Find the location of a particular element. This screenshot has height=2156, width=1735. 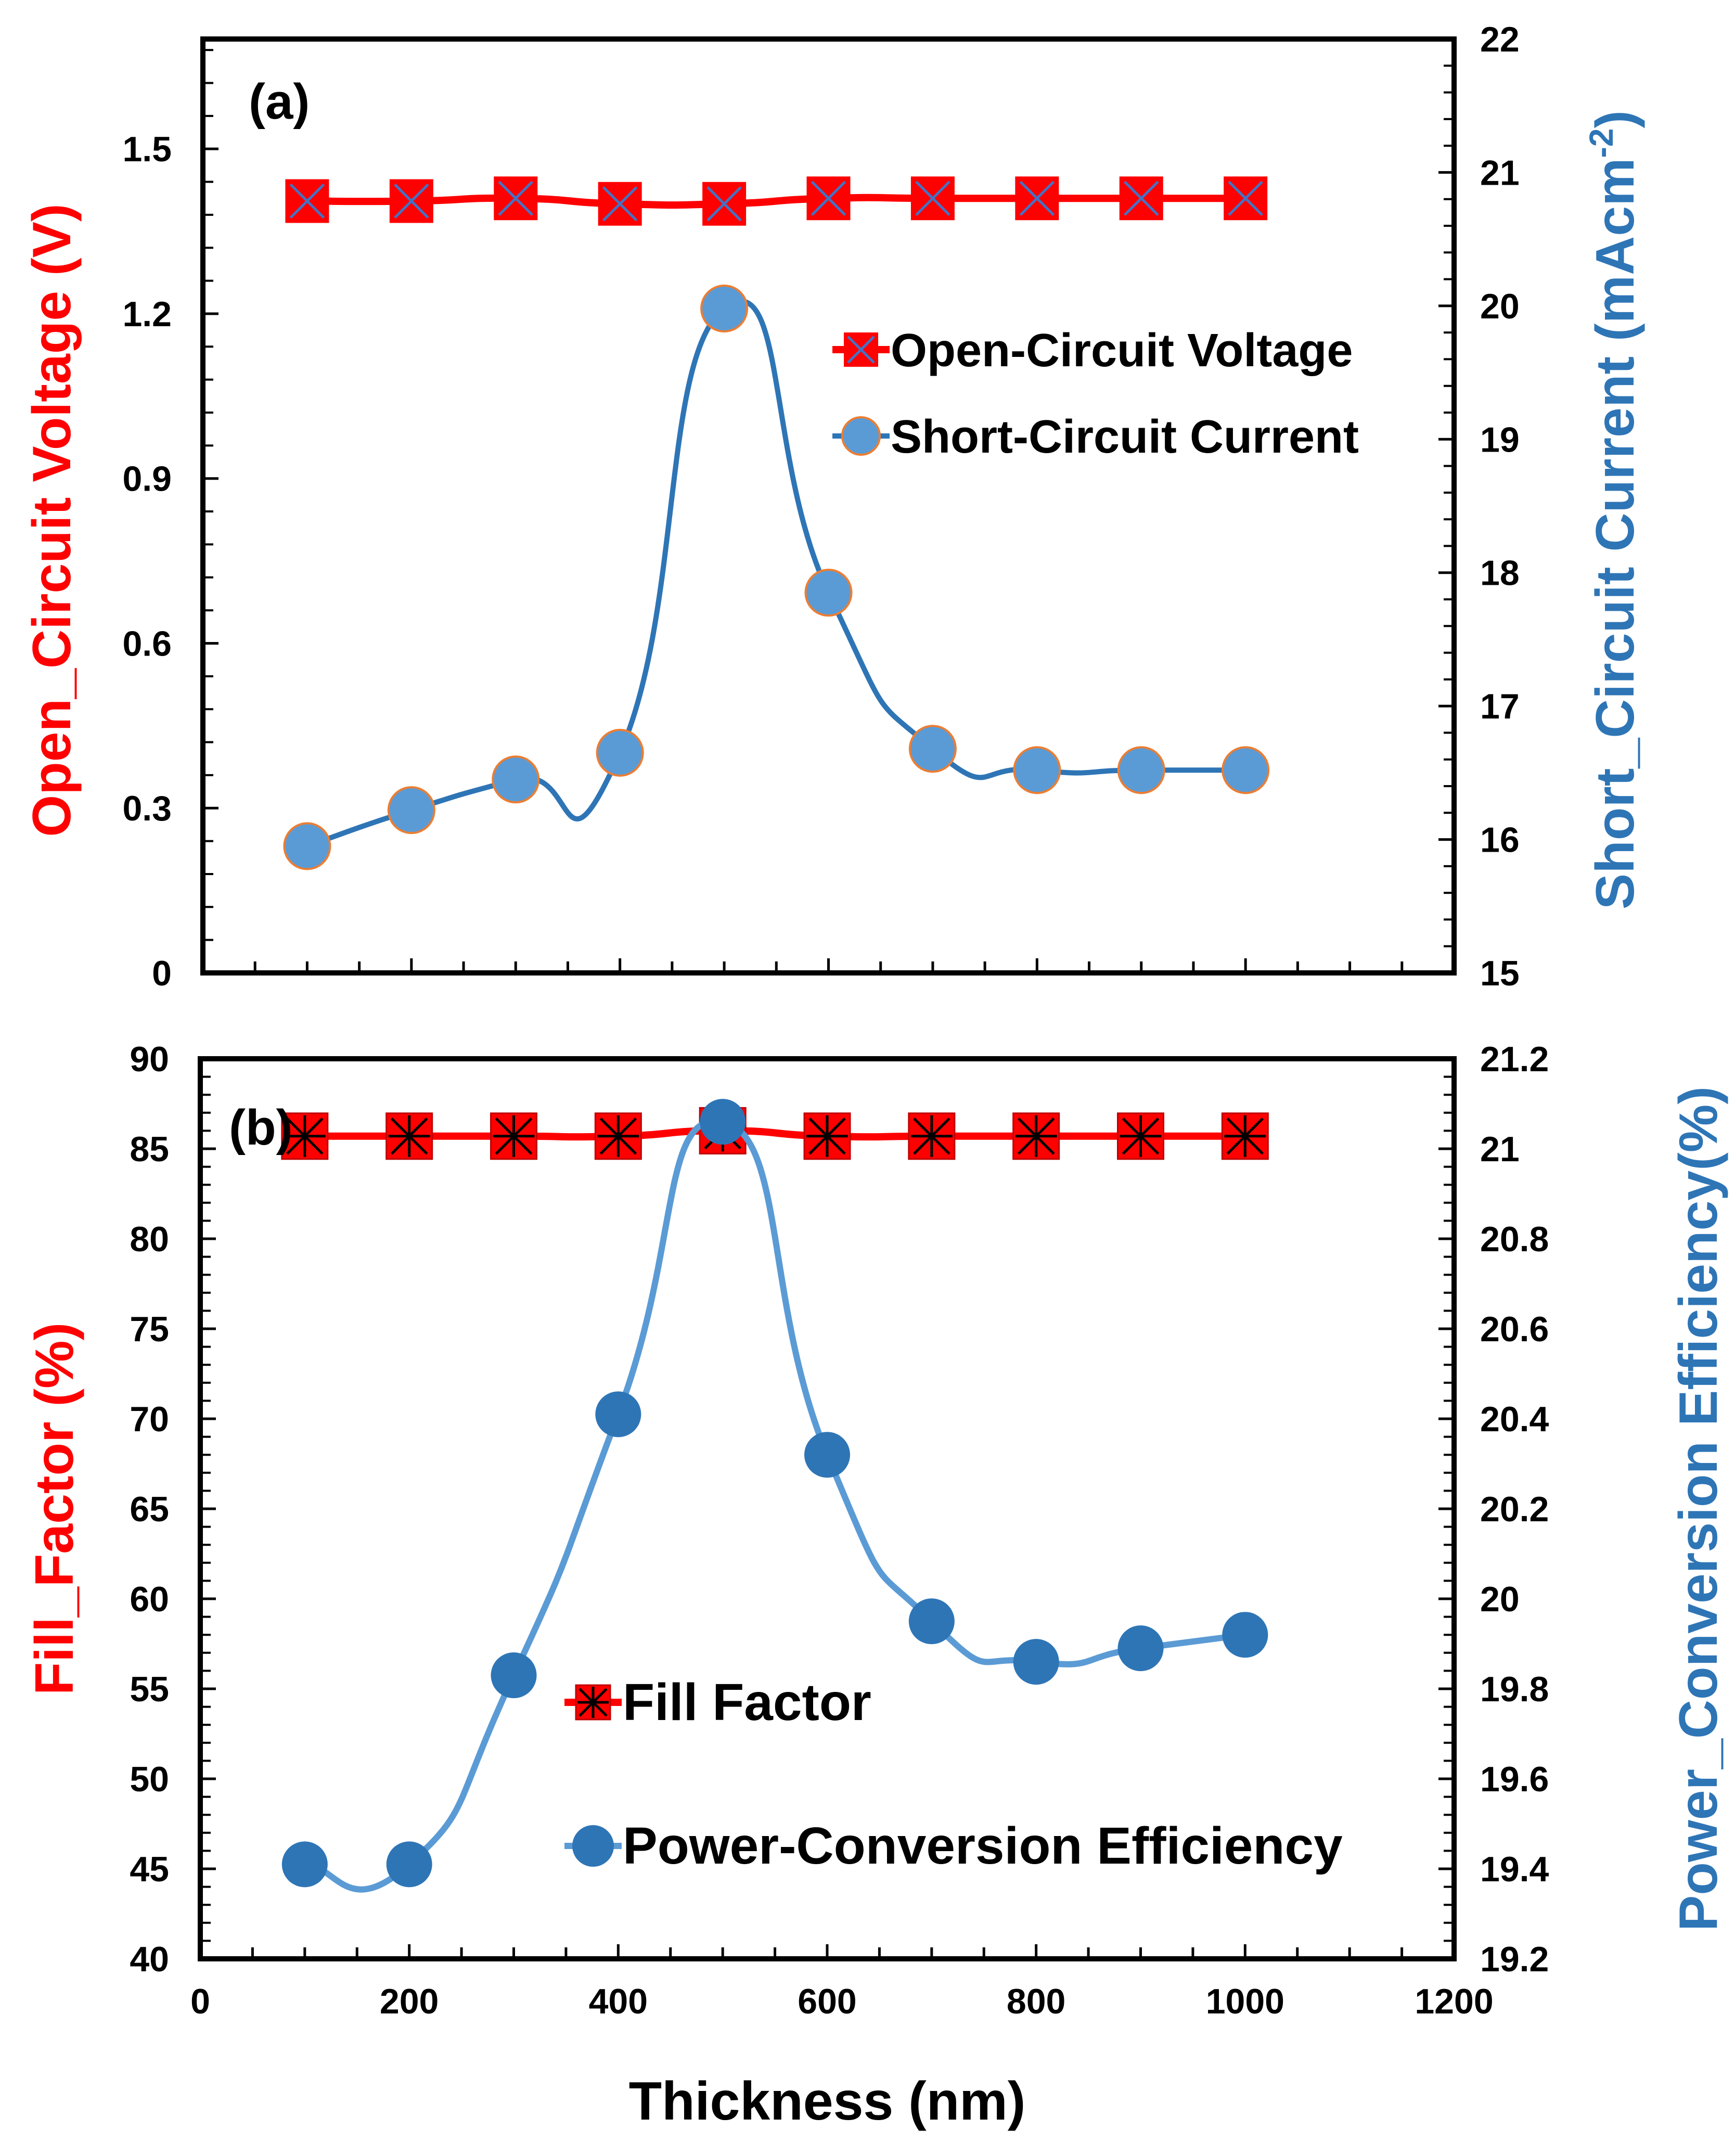

panel-a-right-y-tick-label: 15 is located at coordinates (1500, 973).